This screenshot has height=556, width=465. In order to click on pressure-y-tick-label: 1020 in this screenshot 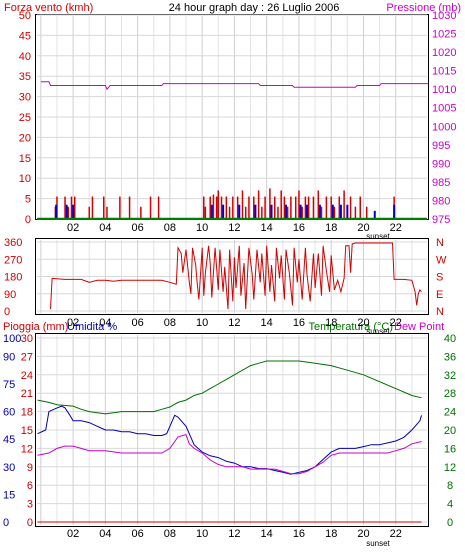, I will do `click(444, 53)`.